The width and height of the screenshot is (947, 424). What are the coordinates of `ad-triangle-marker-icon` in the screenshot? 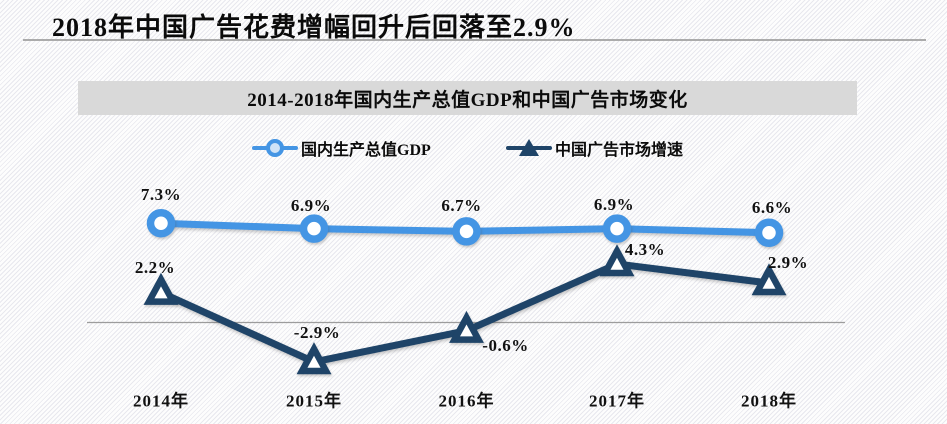 It's located at (529, 148).